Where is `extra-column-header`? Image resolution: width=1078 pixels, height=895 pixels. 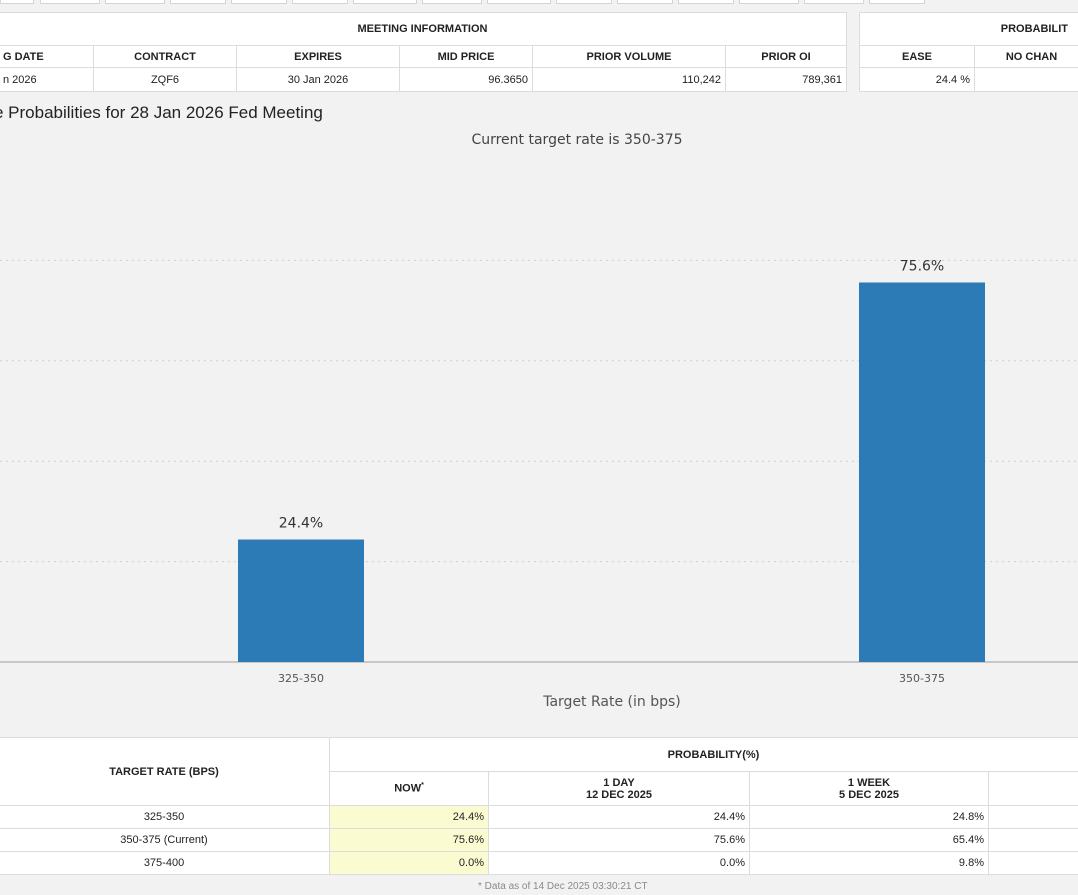
extra-column-header is located at coordinates (1033, 788).